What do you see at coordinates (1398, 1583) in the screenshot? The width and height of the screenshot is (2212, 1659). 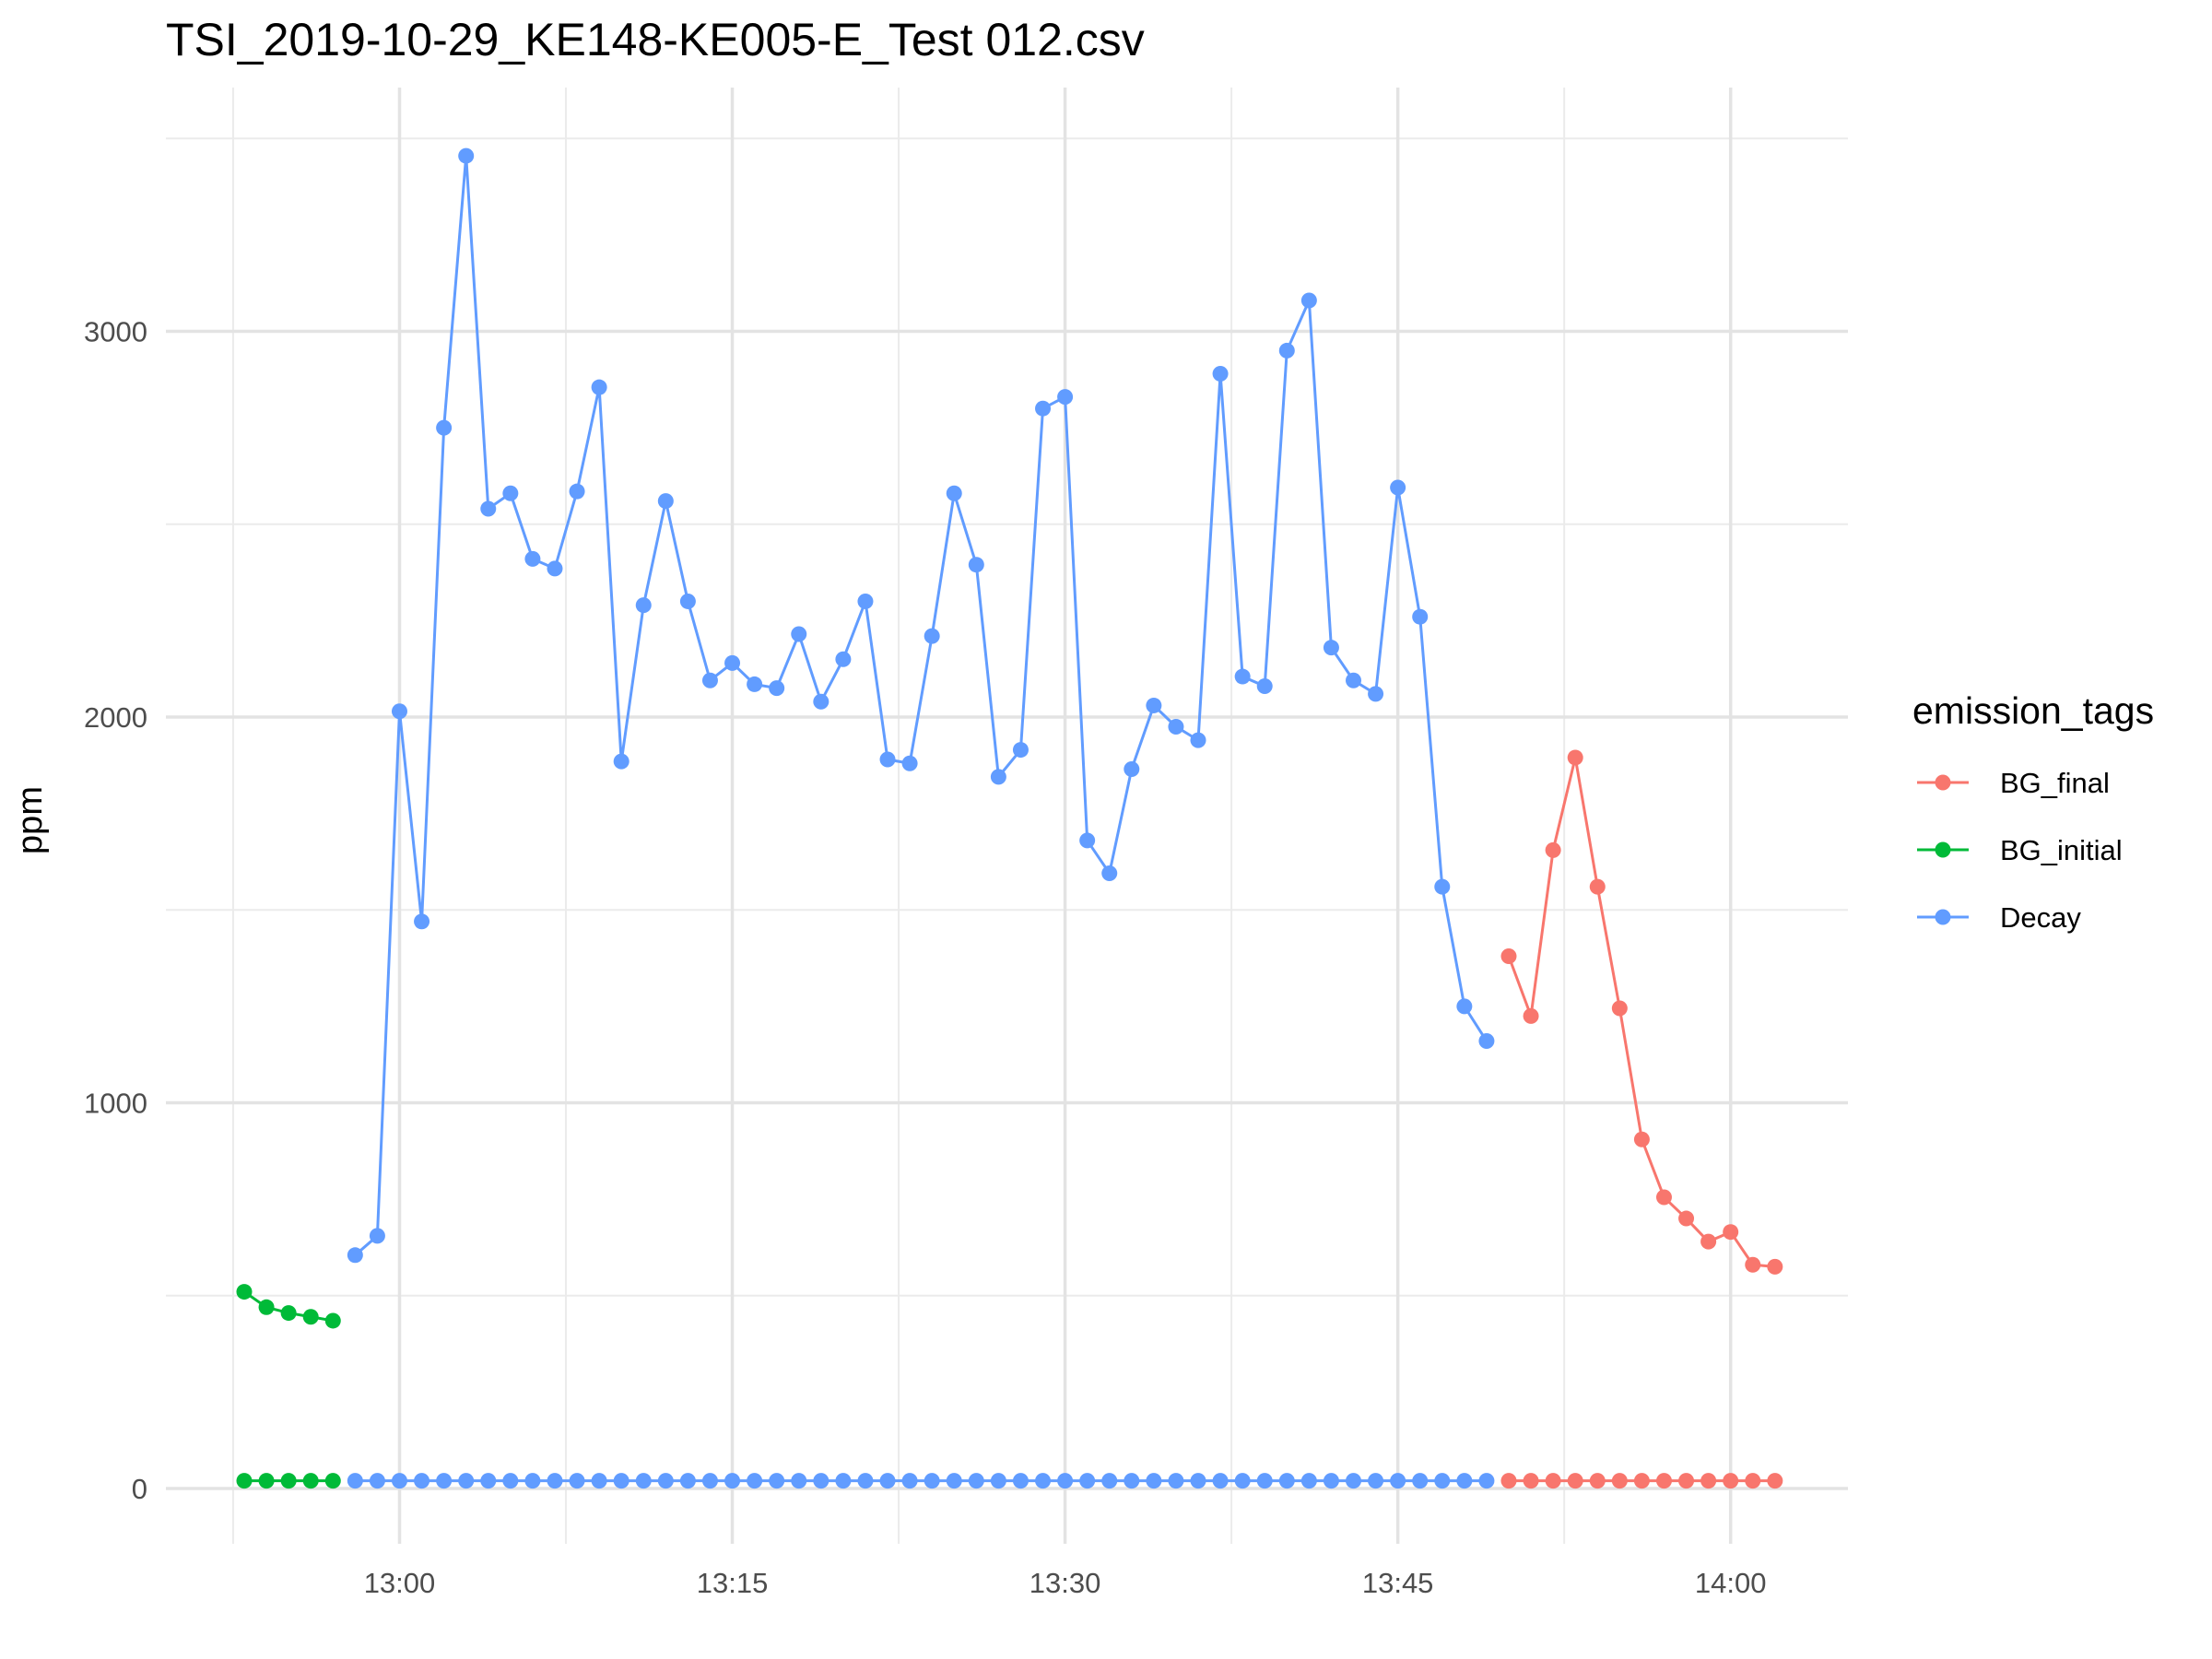 I see `x-tick-label: 13:45` at bounding box center [1398, 1583].